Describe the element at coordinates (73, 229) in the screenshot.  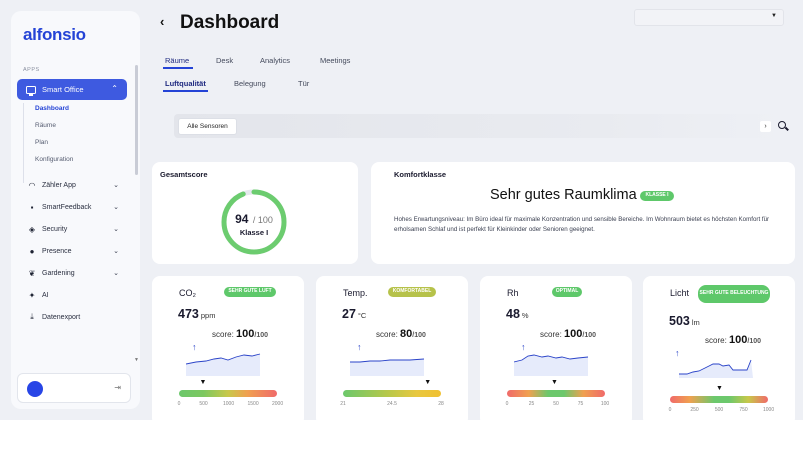
I see `sidebar-item-security: ◈ Security ⌄` at that location.